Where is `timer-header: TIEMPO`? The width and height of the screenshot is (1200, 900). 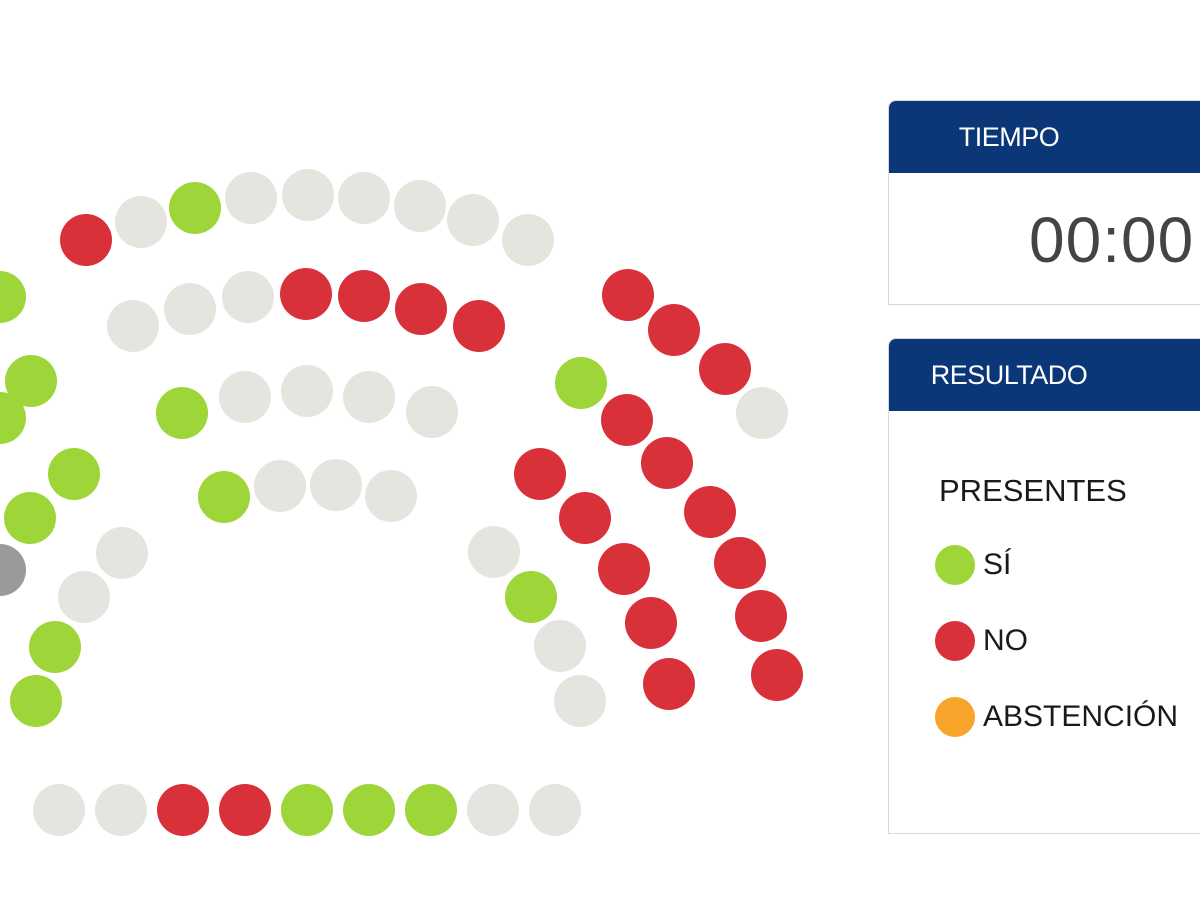
timer-header: TIEMPO is located at coordinates (1044, 137).